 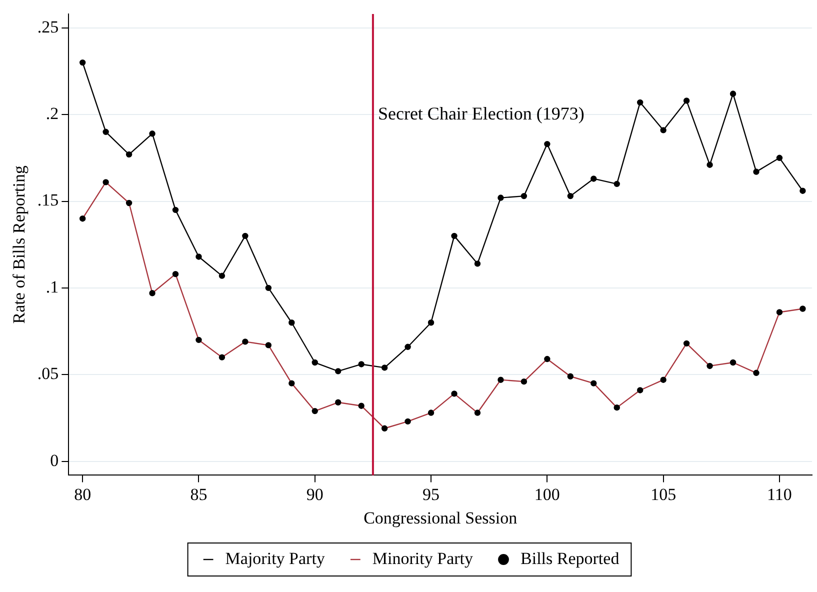 What do you see at coordinates (570, 558) in the screenshot?
I see `legend-label: Bills Reported` at bounding box center [570, 558].